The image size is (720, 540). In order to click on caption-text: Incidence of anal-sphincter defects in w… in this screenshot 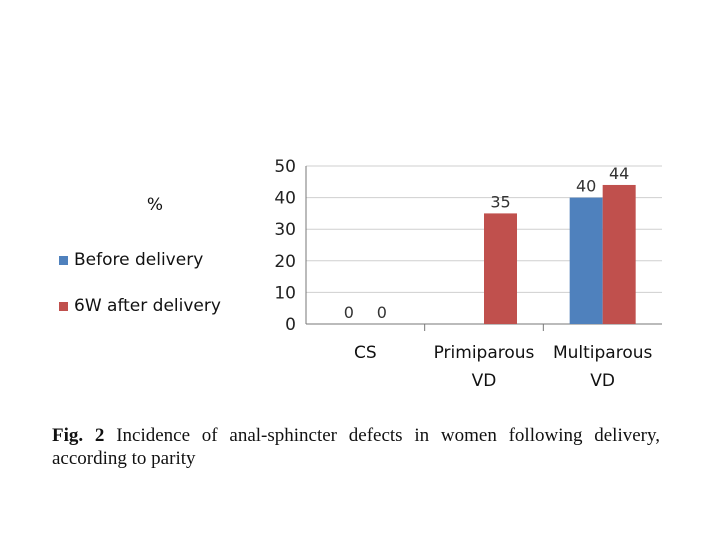, I will do `click(356, 447)`.